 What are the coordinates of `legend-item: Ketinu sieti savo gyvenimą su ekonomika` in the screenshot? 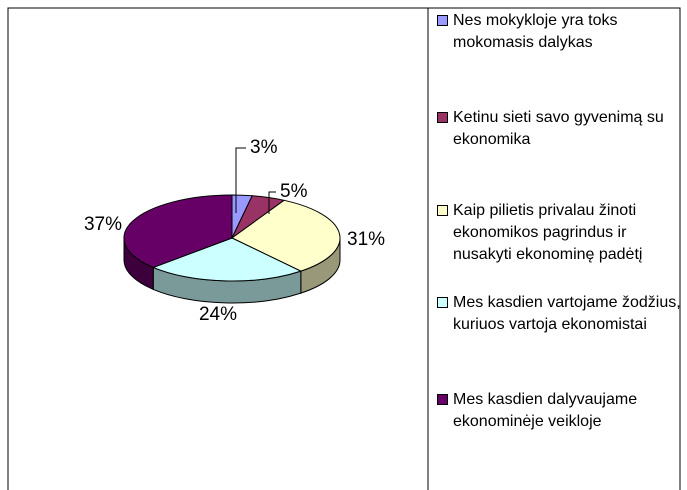 It's located at (560, 129).